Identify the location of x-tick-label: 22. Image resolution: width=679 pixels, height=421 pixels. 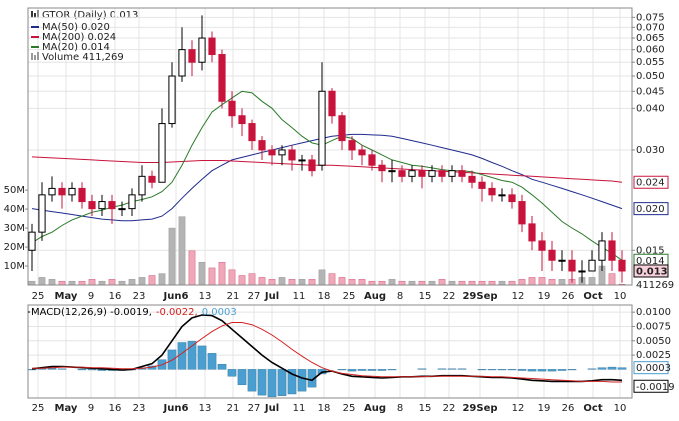
(449, 408).